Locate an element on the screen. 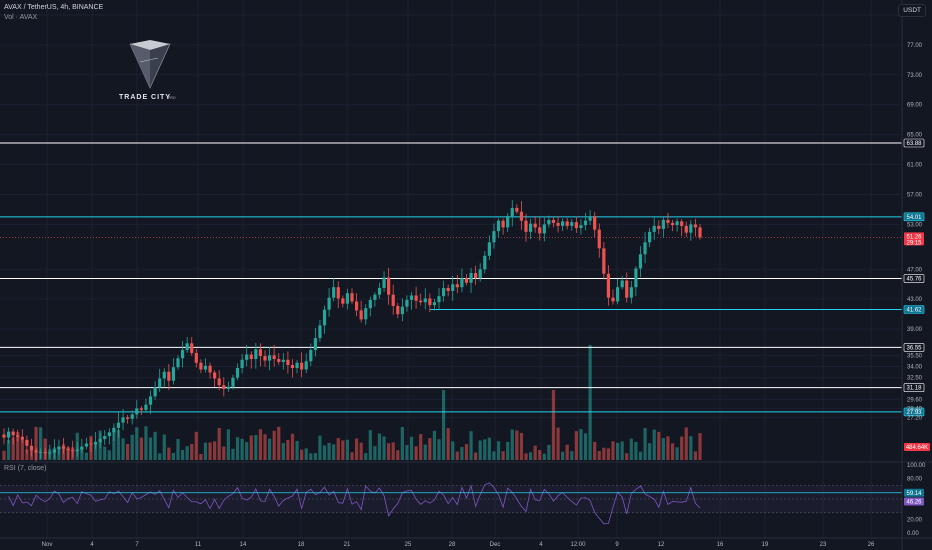 This screenshot has width=932, height=550. rsi-legend: RSI (7, close) is located at coordinates (25, 468).